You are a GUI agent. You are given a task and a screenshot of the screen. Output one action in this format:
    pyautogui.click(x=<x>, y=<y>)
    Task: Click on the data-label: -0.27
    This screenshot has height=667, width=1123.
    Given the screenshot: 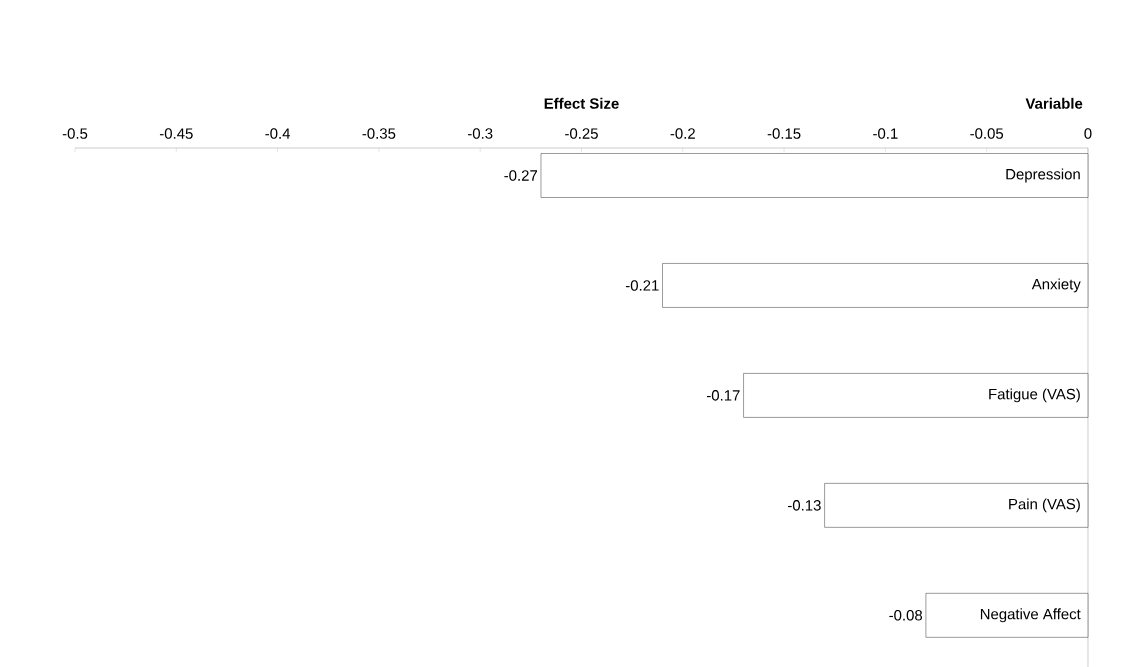 What is the action you would take?
    pyautogui.click(x=521, y=175)
    